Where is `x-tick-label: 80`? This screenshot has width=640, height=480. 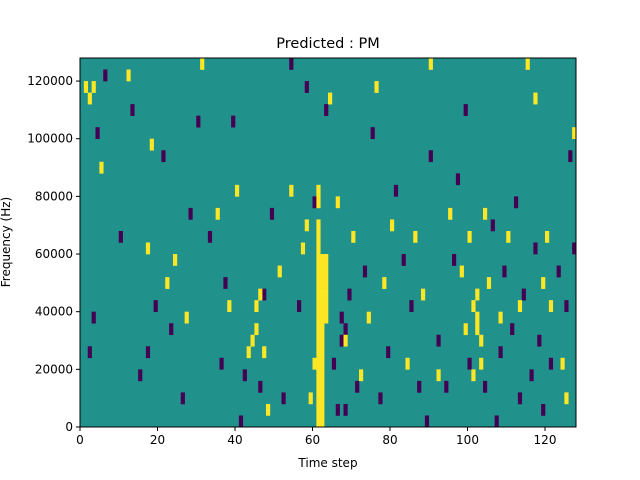 x-tick-label: 80 is located at coordinates (389, 440).